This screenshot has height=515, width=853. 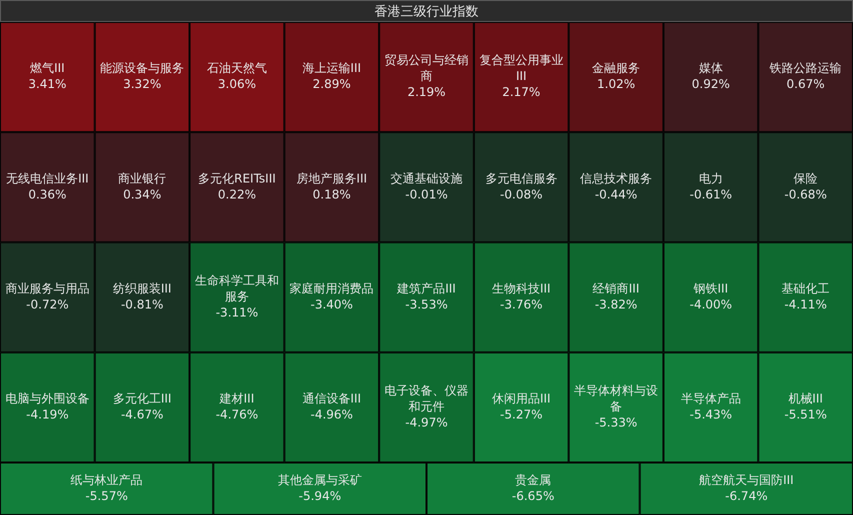 What do you see at coordinates (236, 288) in the screenshot?
I see `category-label: 生命科学工具和服务` at bounding box center [236, 288].